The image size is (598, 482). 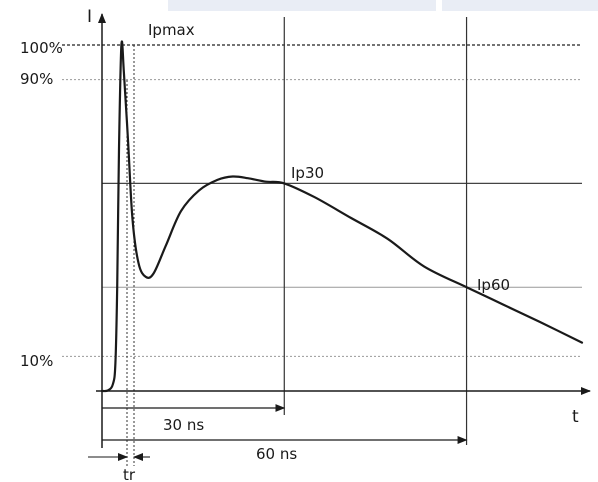 I want to click on ip30-label: Ip30, so click(x=307, y=173).